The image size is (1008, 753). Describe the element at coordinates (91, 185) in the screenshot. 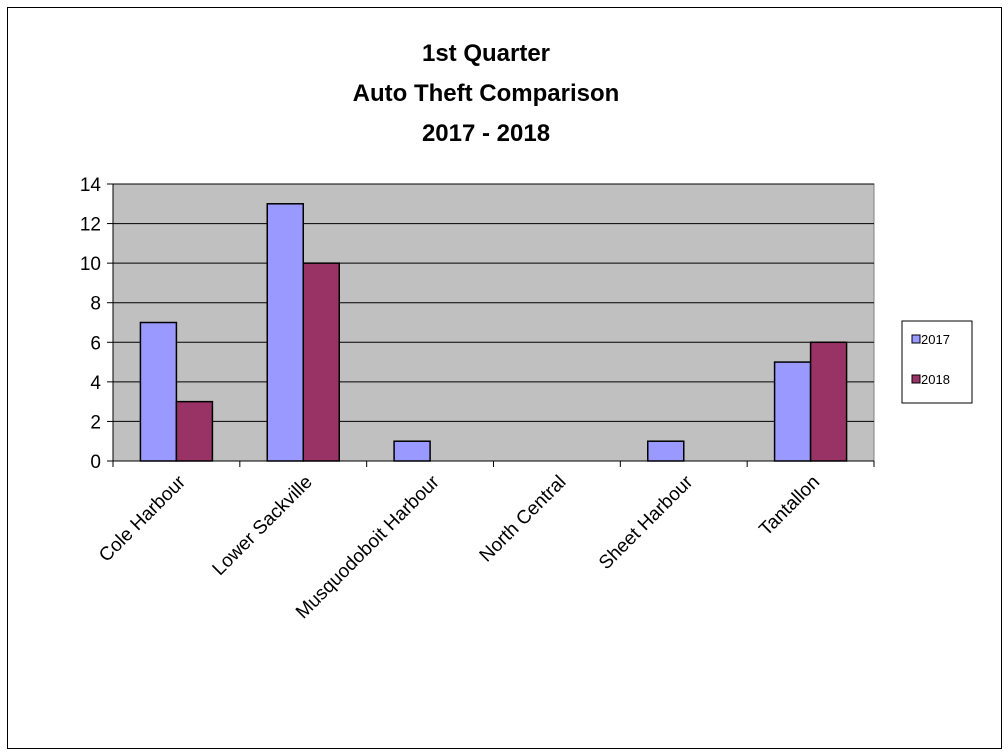

I see `y-tick-label: 14` at that location.